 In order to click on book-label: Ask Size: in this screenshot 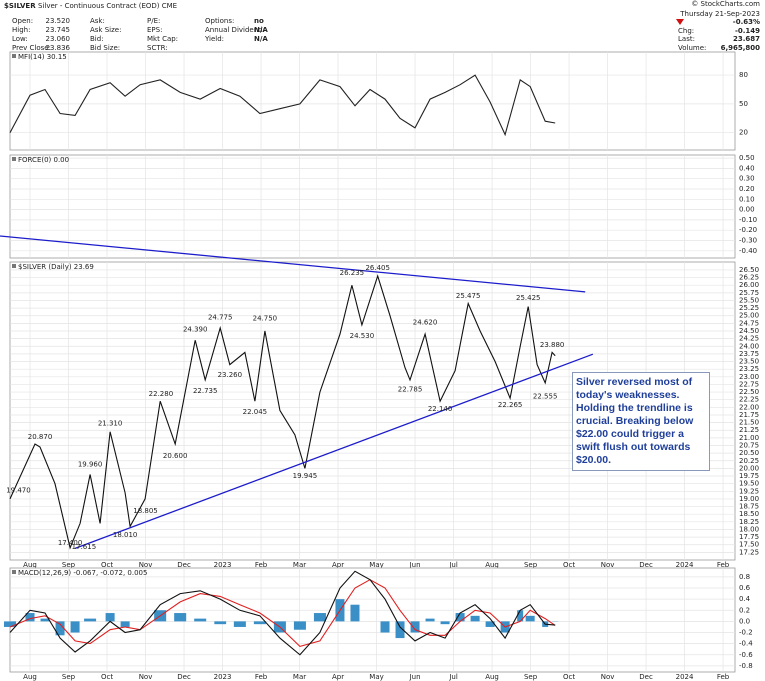, I will do `click(105, 30)`.